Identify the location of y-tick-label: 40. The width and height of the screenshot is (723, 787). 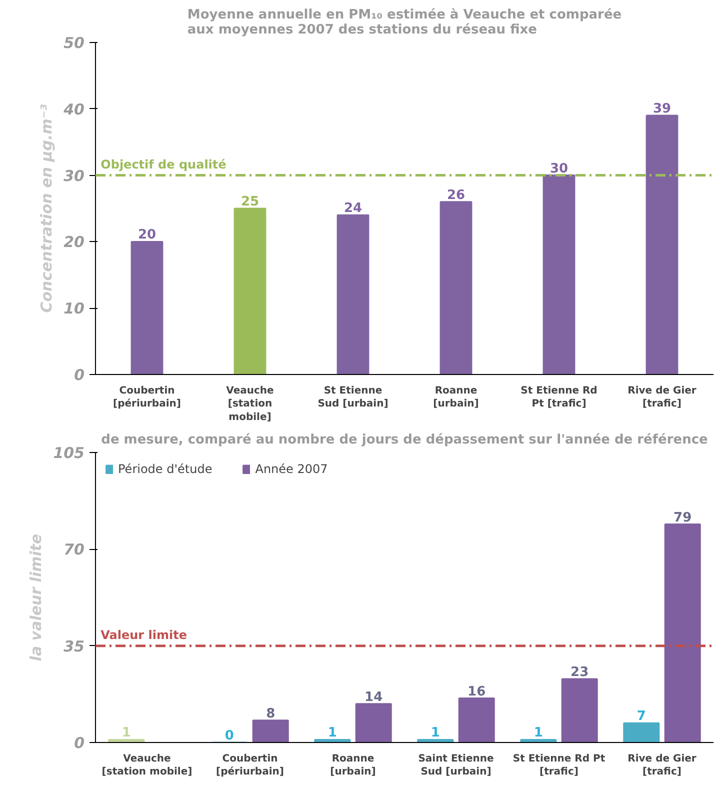
(73, 109).